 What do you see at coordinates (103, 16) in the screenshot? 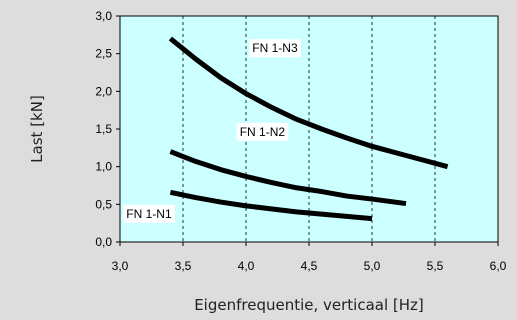
I see `y-tick-label: 3,0` at bounding box center [103, 16].